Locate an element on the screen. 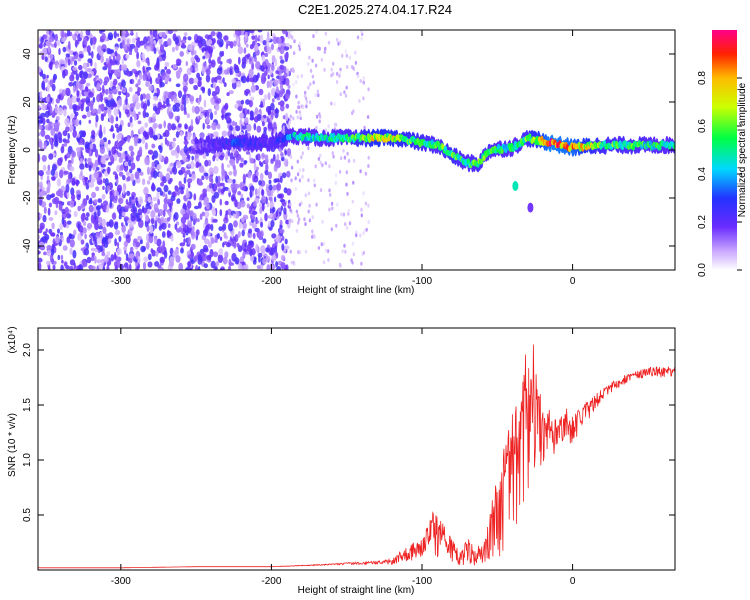 This screenshot has height=600, width=750. colorbar-tick-label: 0.6 is located at coordinates (702, 126).